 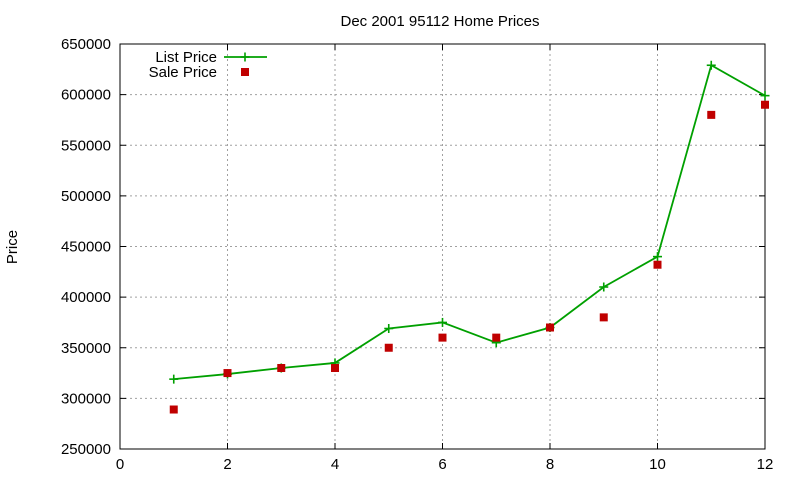 I want to click on y-axis-label: Price, so click(x=12, y=247).